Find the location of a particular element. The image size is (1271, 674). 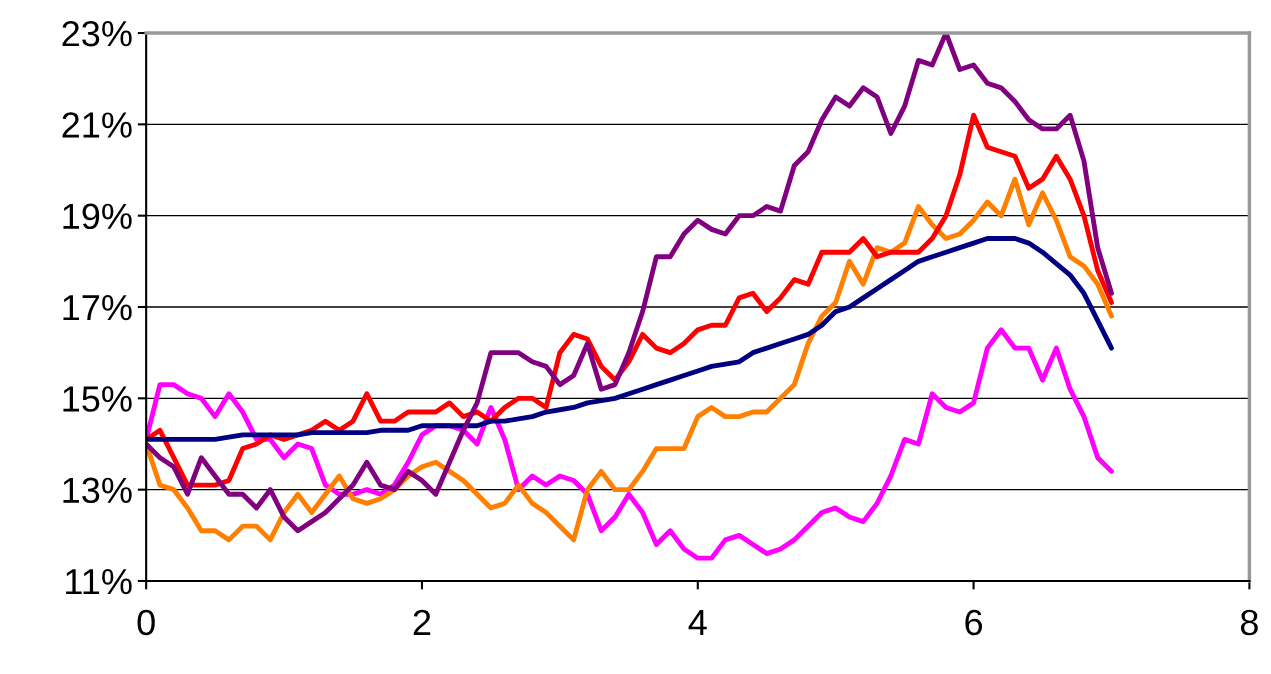

y-tick-label: 15% is located at coordinates (97, 399).